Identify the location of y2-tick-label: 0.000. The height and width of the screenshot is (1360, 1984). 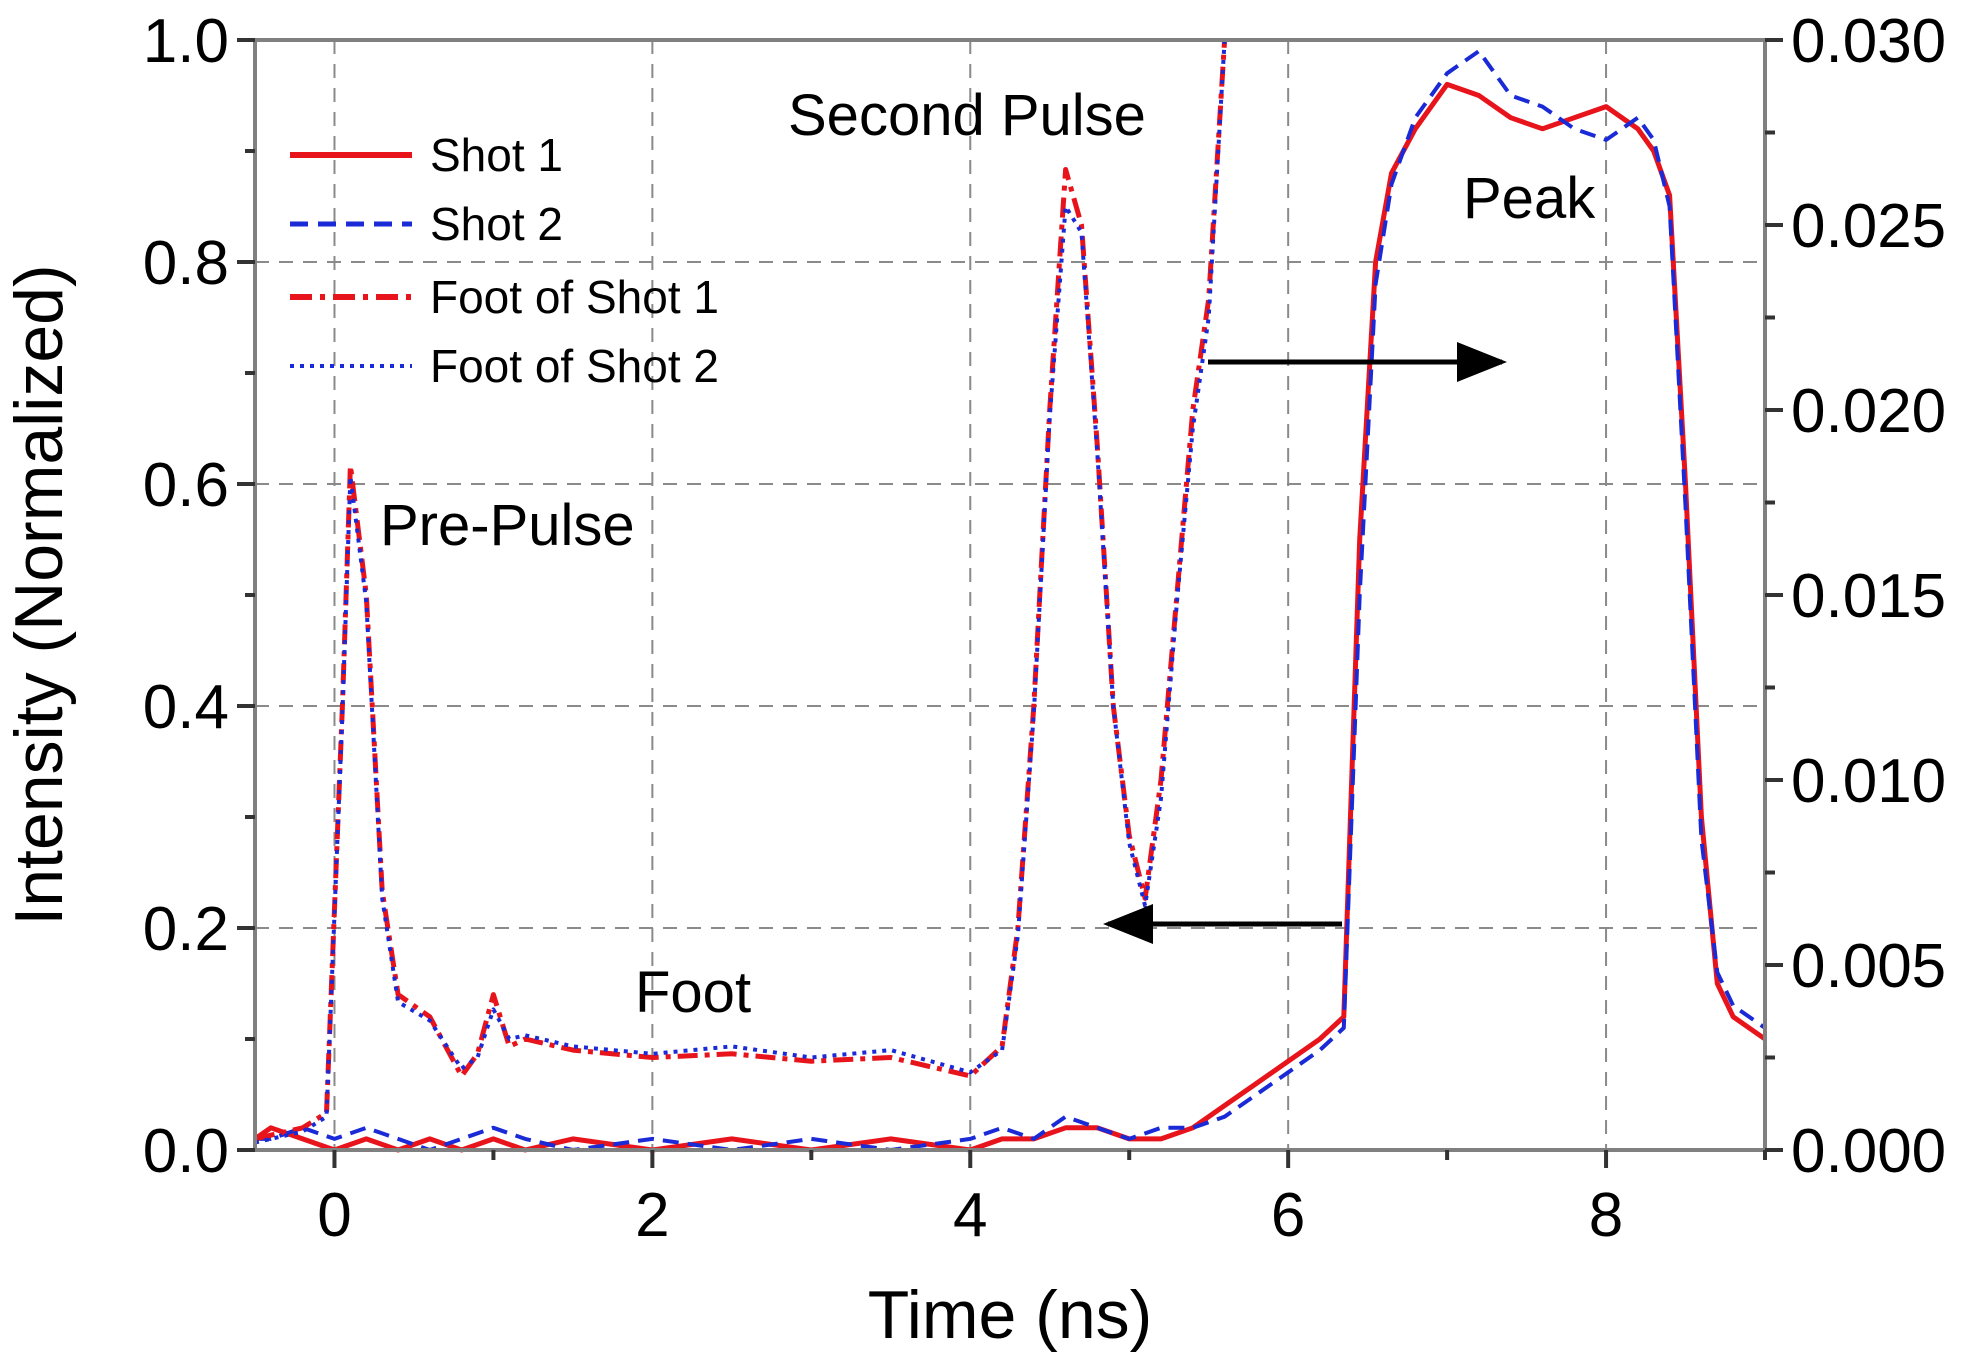
(1868, 1151).